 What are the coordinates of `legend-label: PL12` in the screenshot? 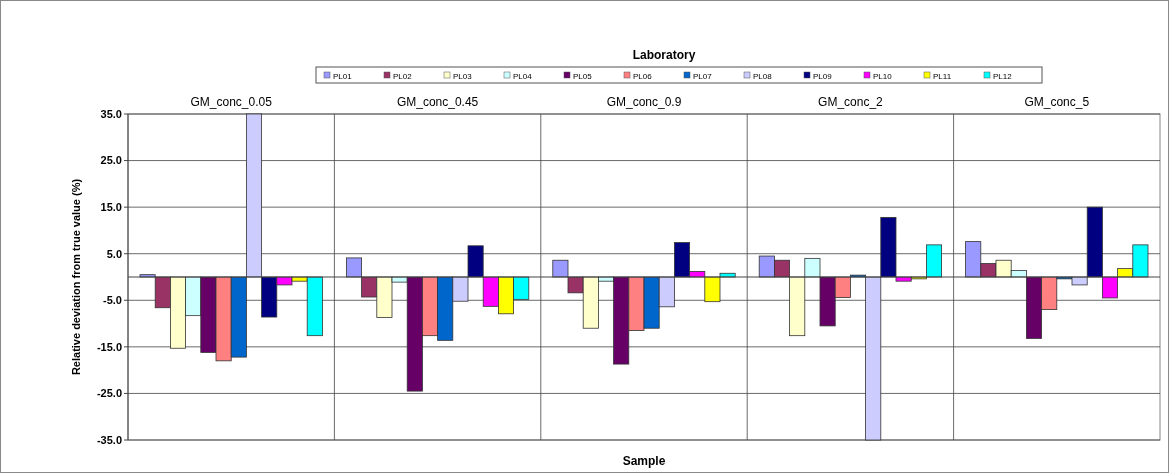 It's located at (1003, 76).